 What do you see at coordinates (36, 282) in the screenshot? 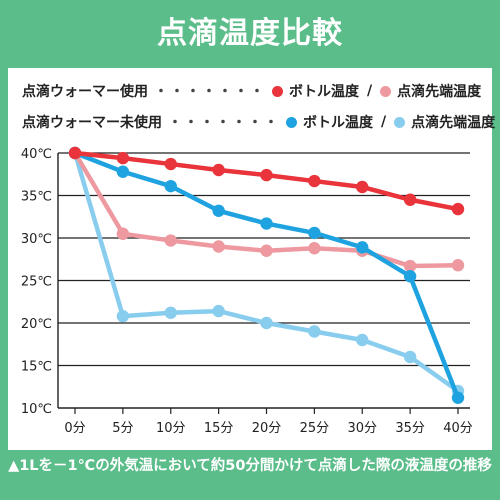
I see `y-tick-label: 25℃` at bounding box center [36, 282].